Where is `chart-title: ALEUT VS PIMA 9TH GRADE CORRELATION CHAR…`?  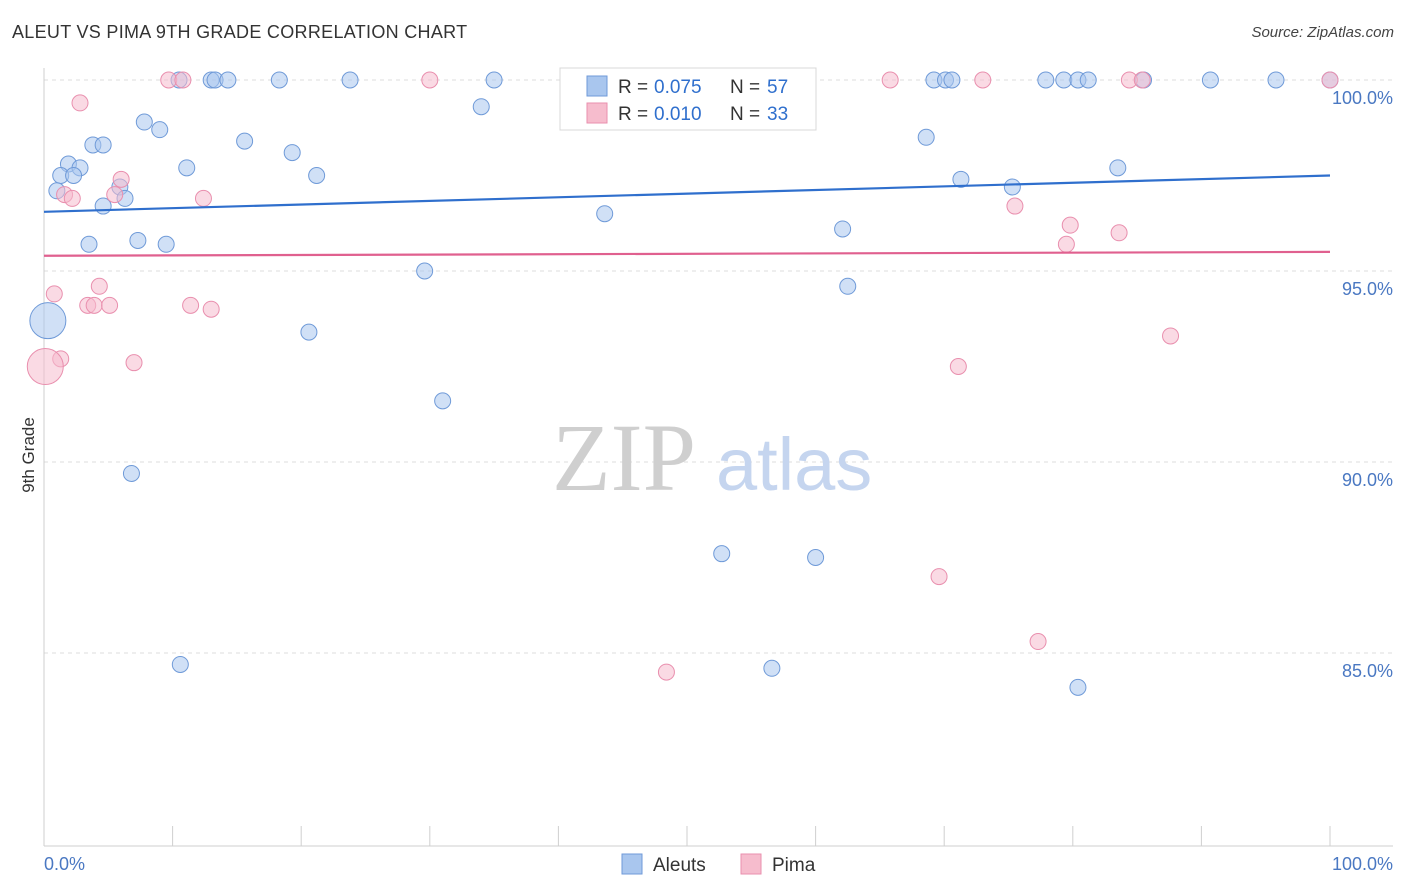 chart-title: ALEUT VS PIMA 9TH GRADE CORRELATION CHAR… is located at coordinates (240, 32).